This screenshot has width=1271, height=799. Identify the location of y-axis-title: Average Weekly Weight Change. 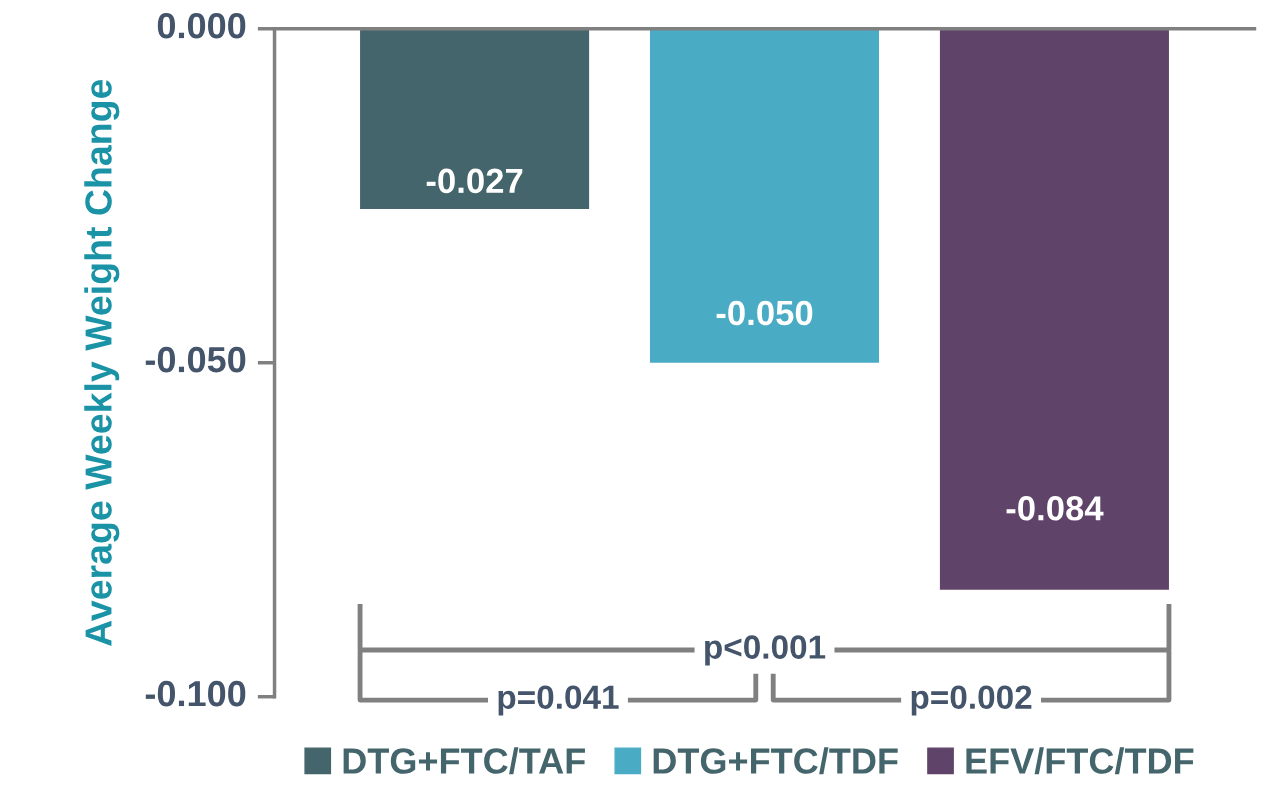
(102, 362).